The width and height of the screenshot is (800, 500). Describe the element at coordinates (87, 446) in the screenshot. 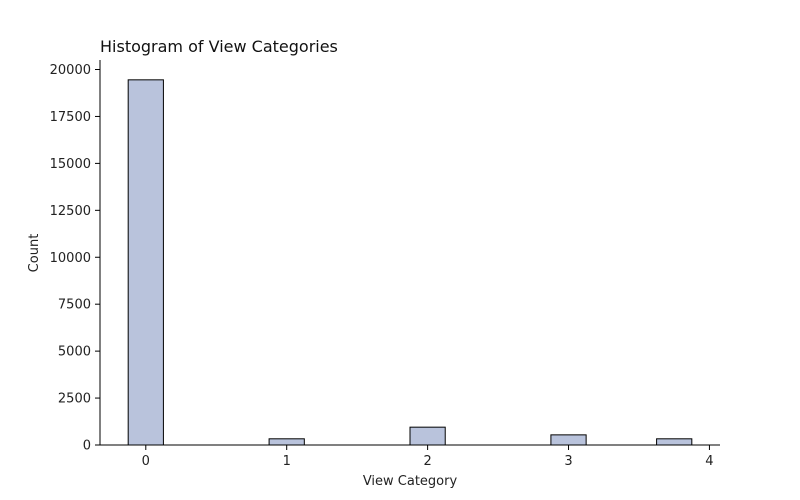

I see `y-tick-label-0: 0` at that location.